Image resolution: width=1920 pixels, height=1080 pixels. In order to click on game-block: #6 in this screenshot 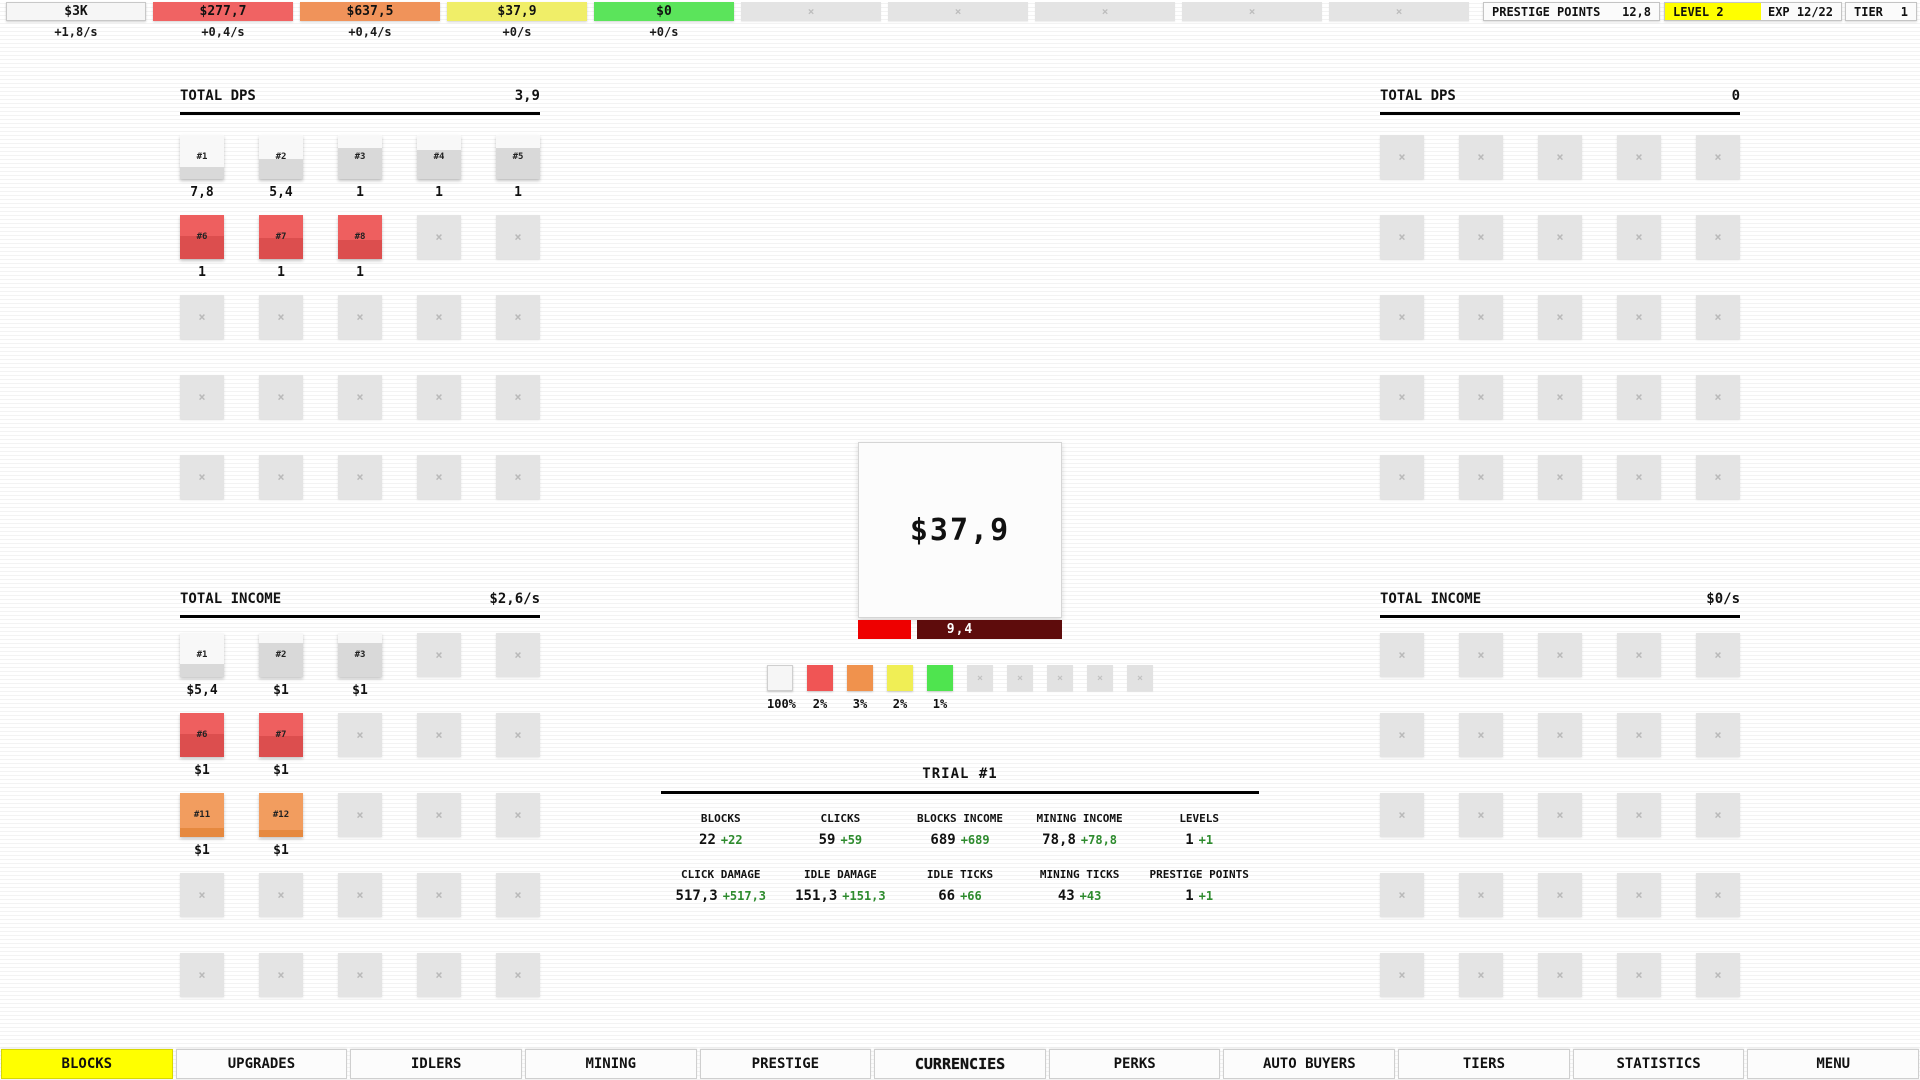, I will do `click(202, 735)`.